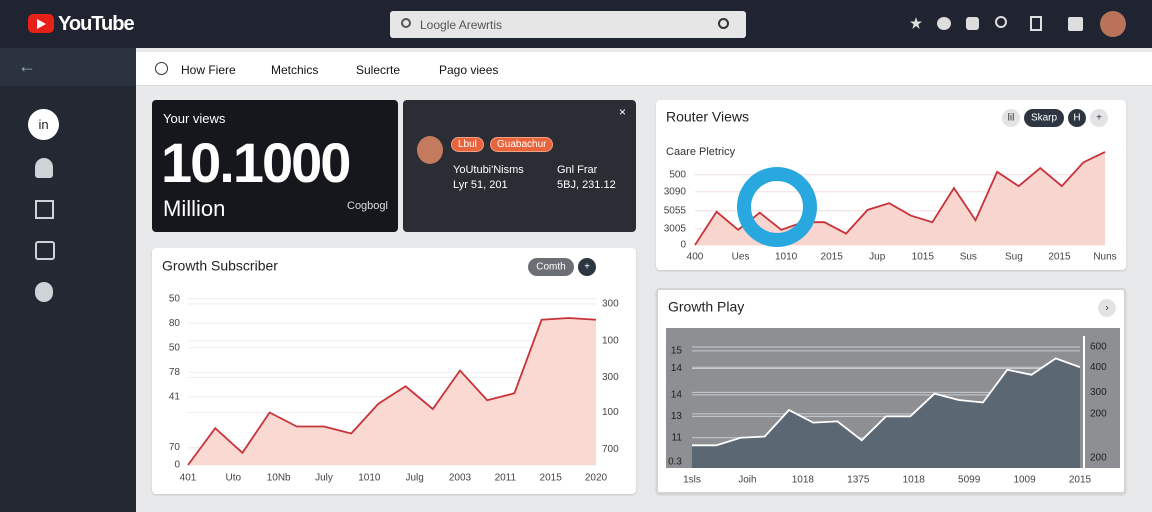  I want to click on avatar, so click(1113, 24).